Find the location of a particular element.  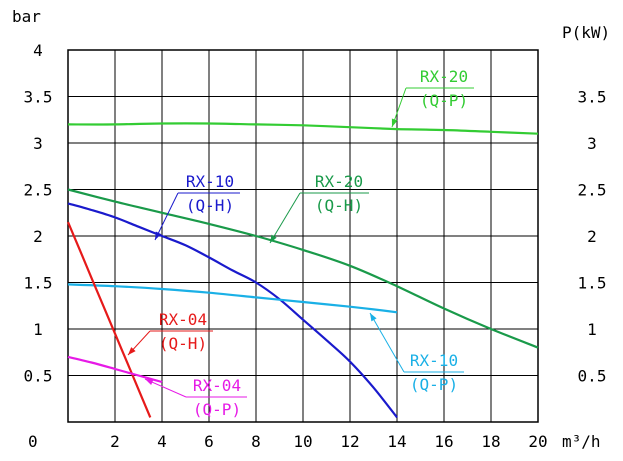

y-left-tick-label: 4 is located at coordinates (38, 50).